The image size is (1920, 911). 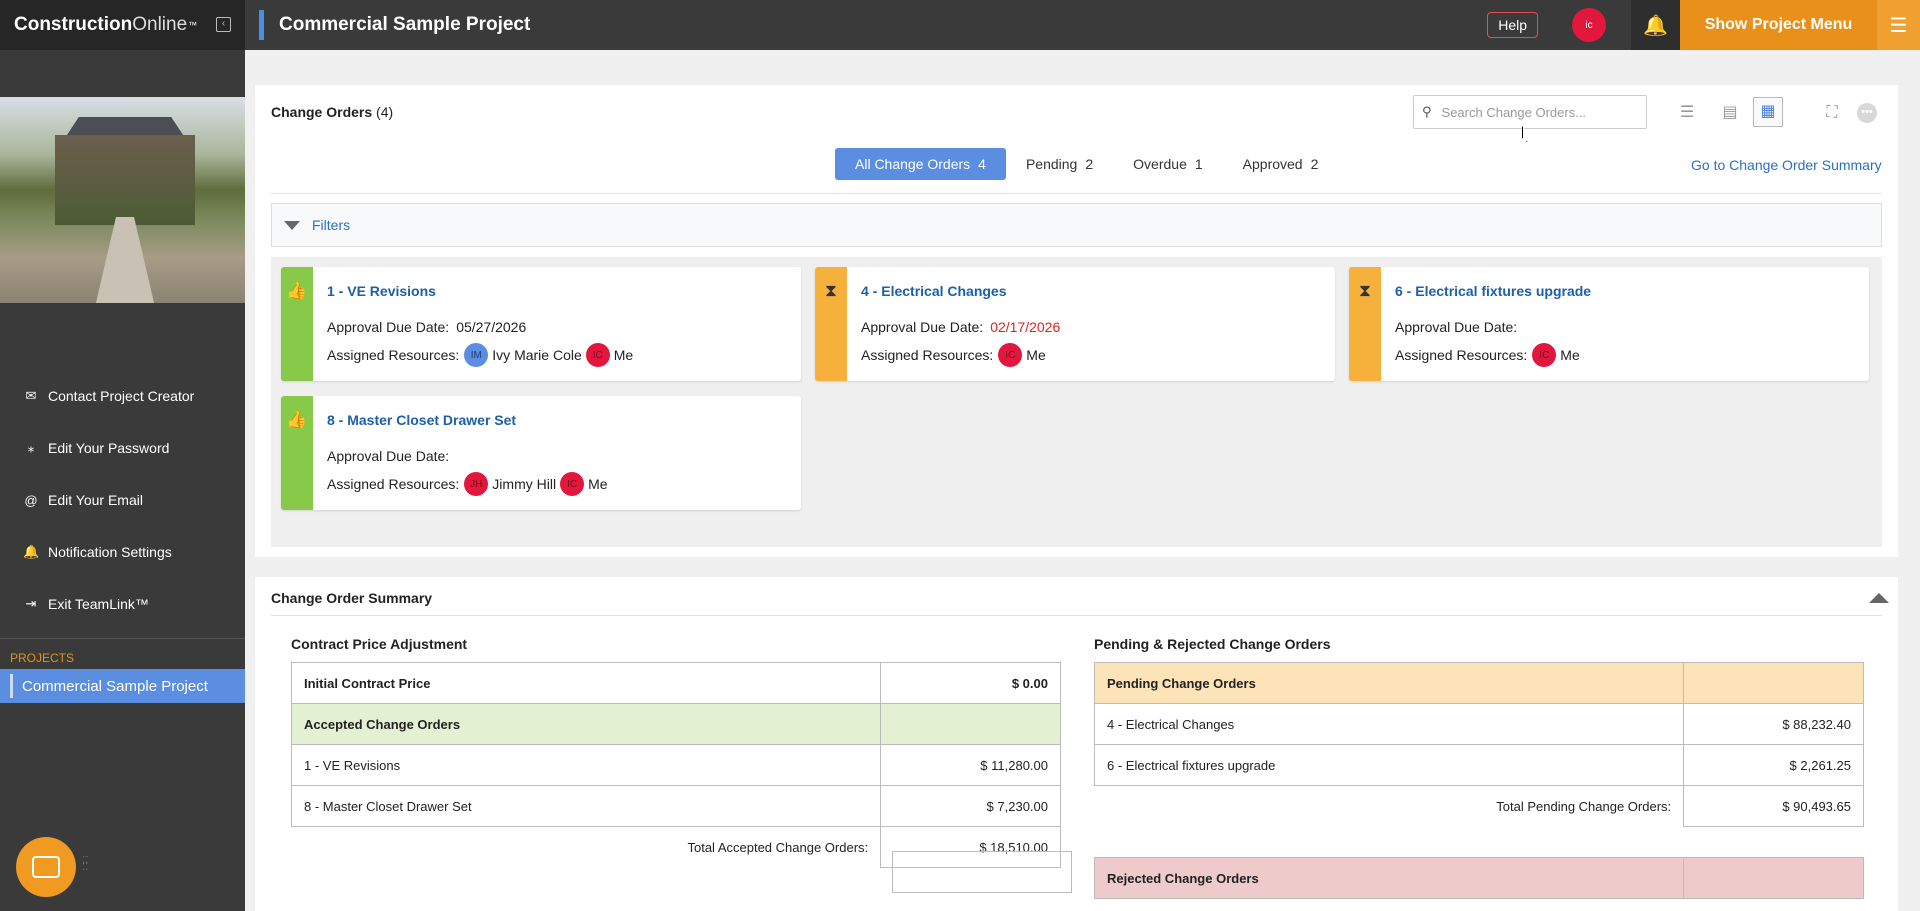 I want to click on row-value: $ 2,261.25, so click(x=1773, y=765).